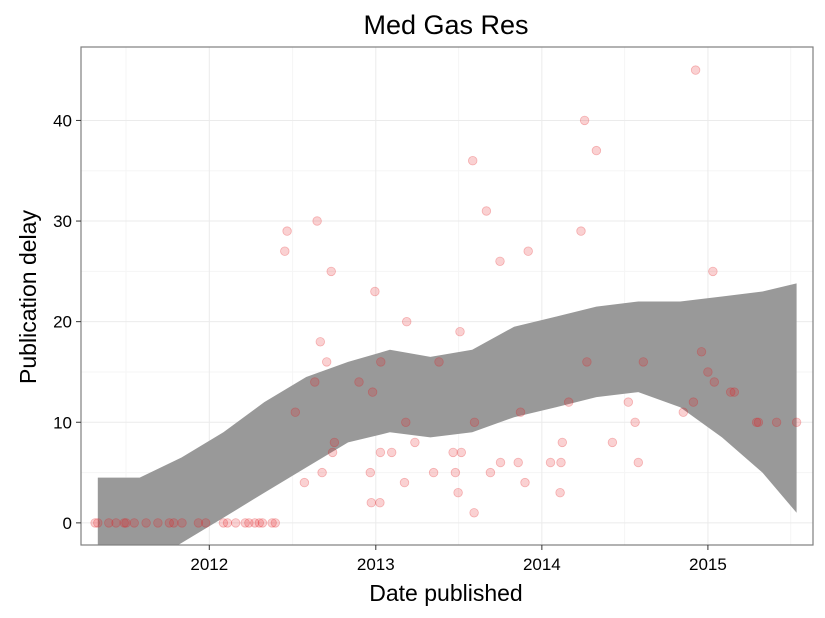  Describe the element at coordinates (28, 297) in the screenshot. I see `y-axis-title: Publication delay` at that location.